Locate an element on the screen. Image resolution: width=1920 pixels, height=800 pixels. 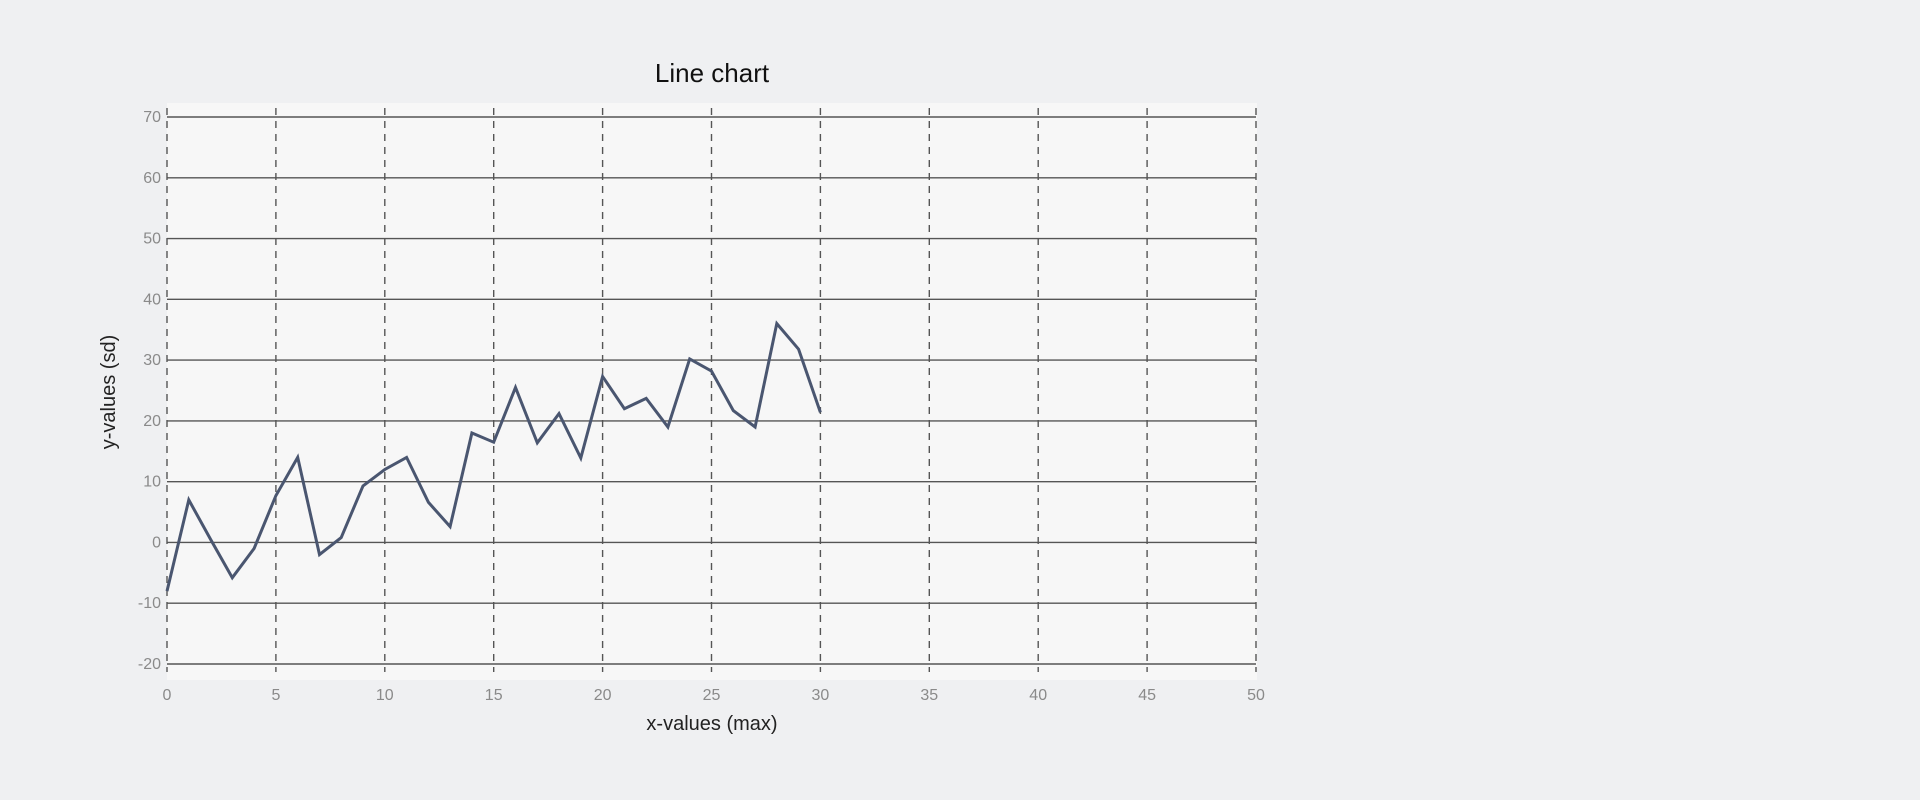
x-axis-title: x-values (max) is located at coordinates (711, 724).